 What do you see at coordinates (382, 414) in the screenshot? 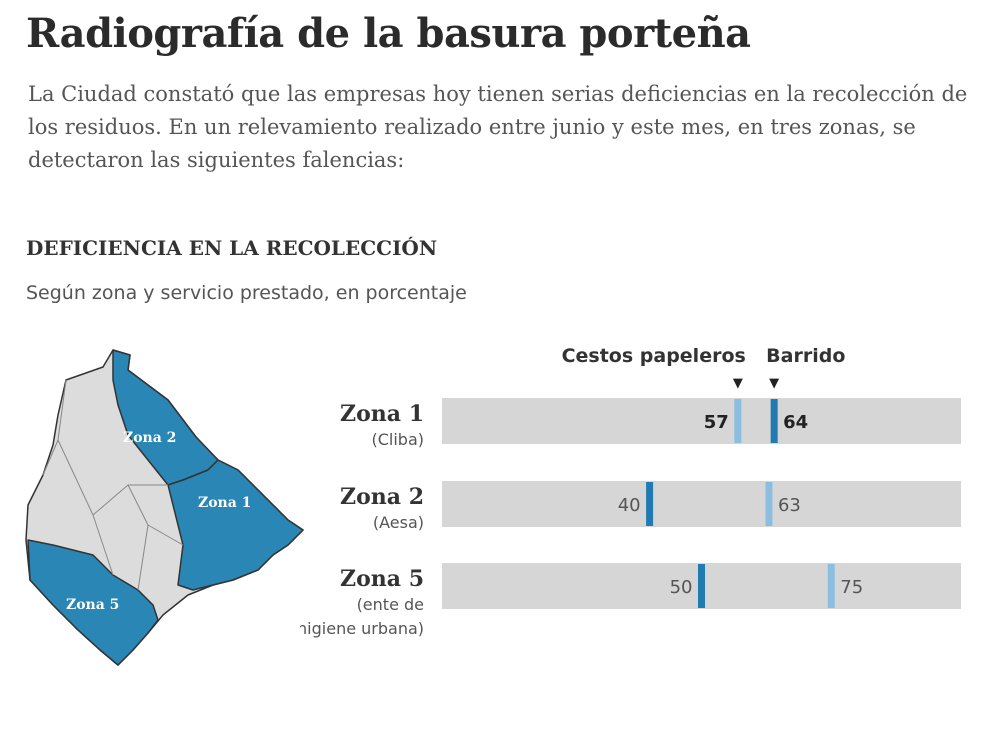
I see `category-label: Zona 1` at bounding box center [382, 414].